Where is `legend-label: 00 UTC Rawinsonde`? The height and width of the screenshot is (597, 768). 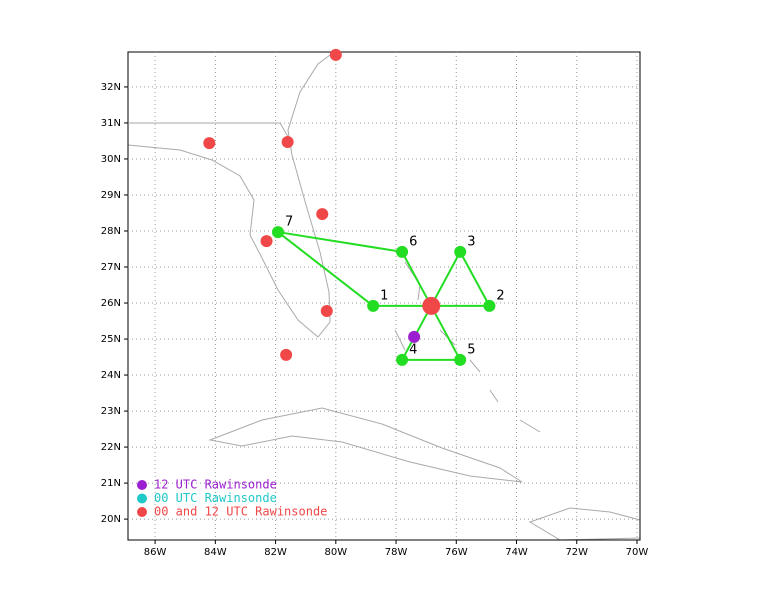 legend-label: 00 UTC Rawinsonde is located at coordinates (215, 498).